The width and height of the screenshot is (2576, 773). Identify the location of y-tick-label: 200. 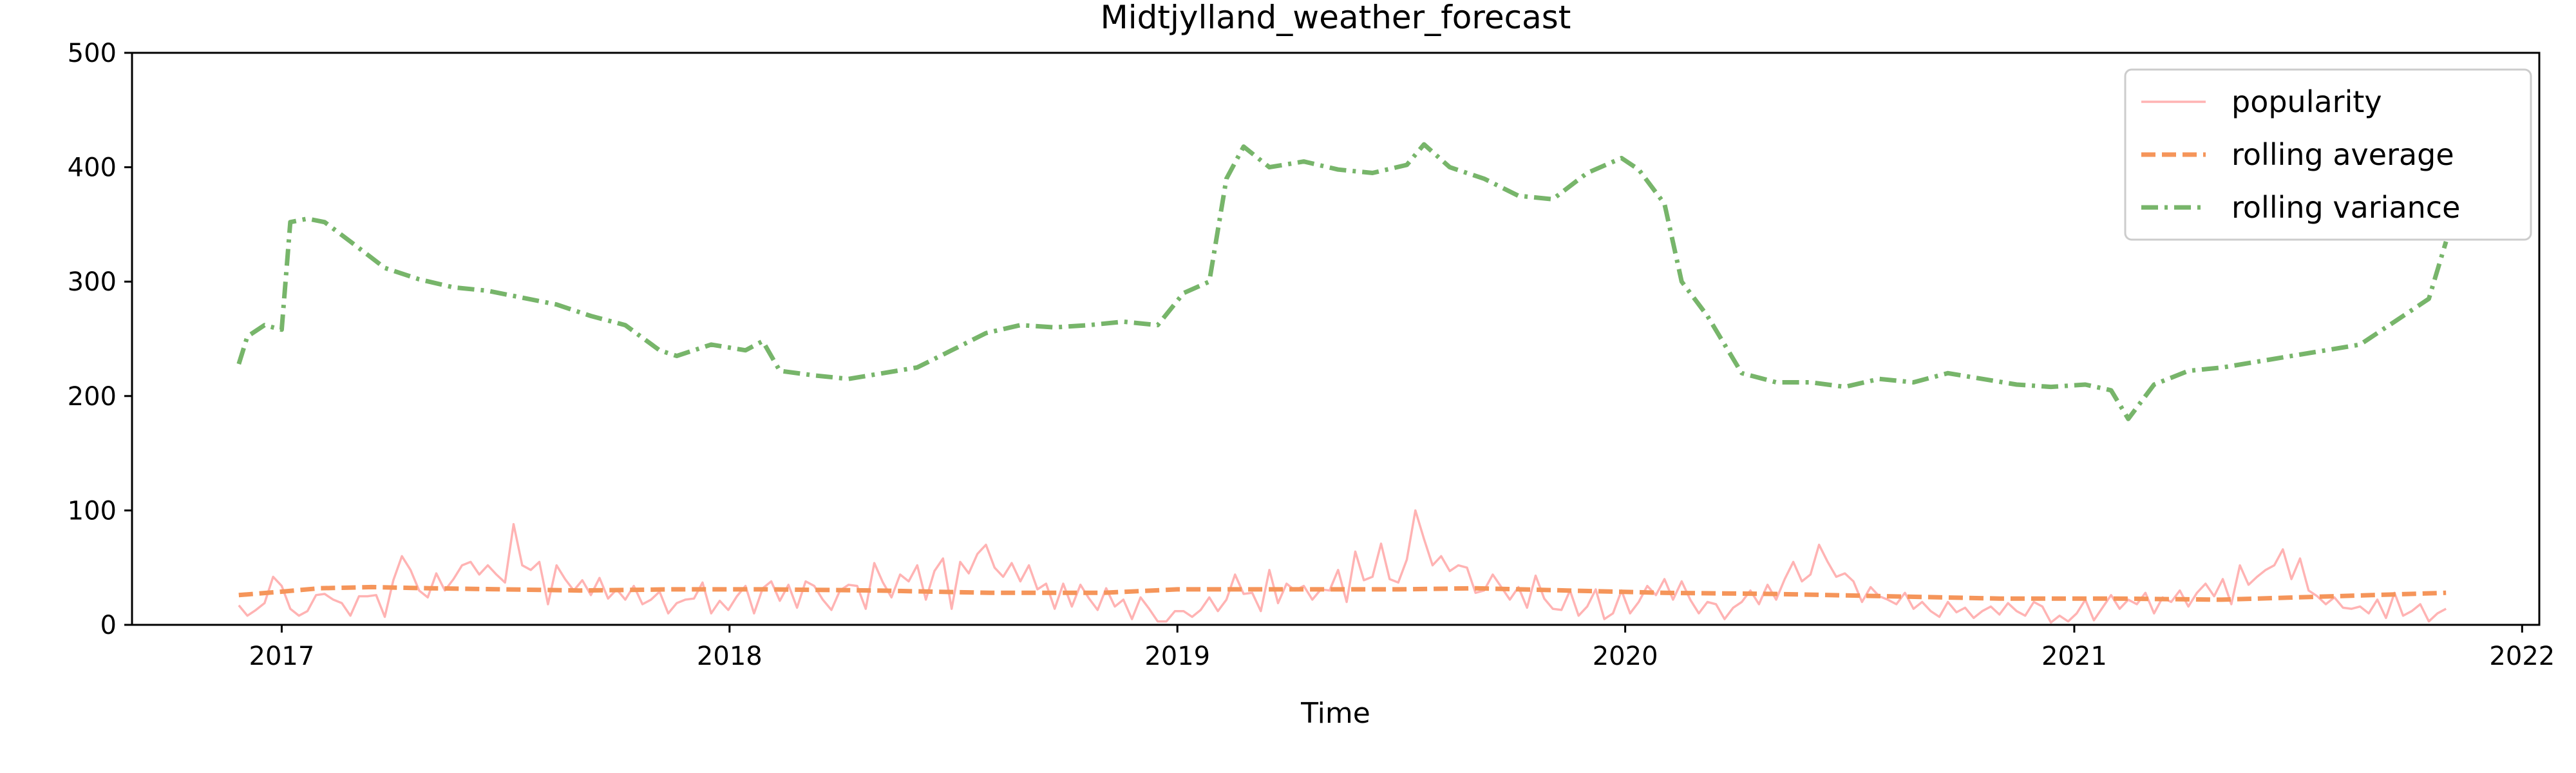
(92, 397).